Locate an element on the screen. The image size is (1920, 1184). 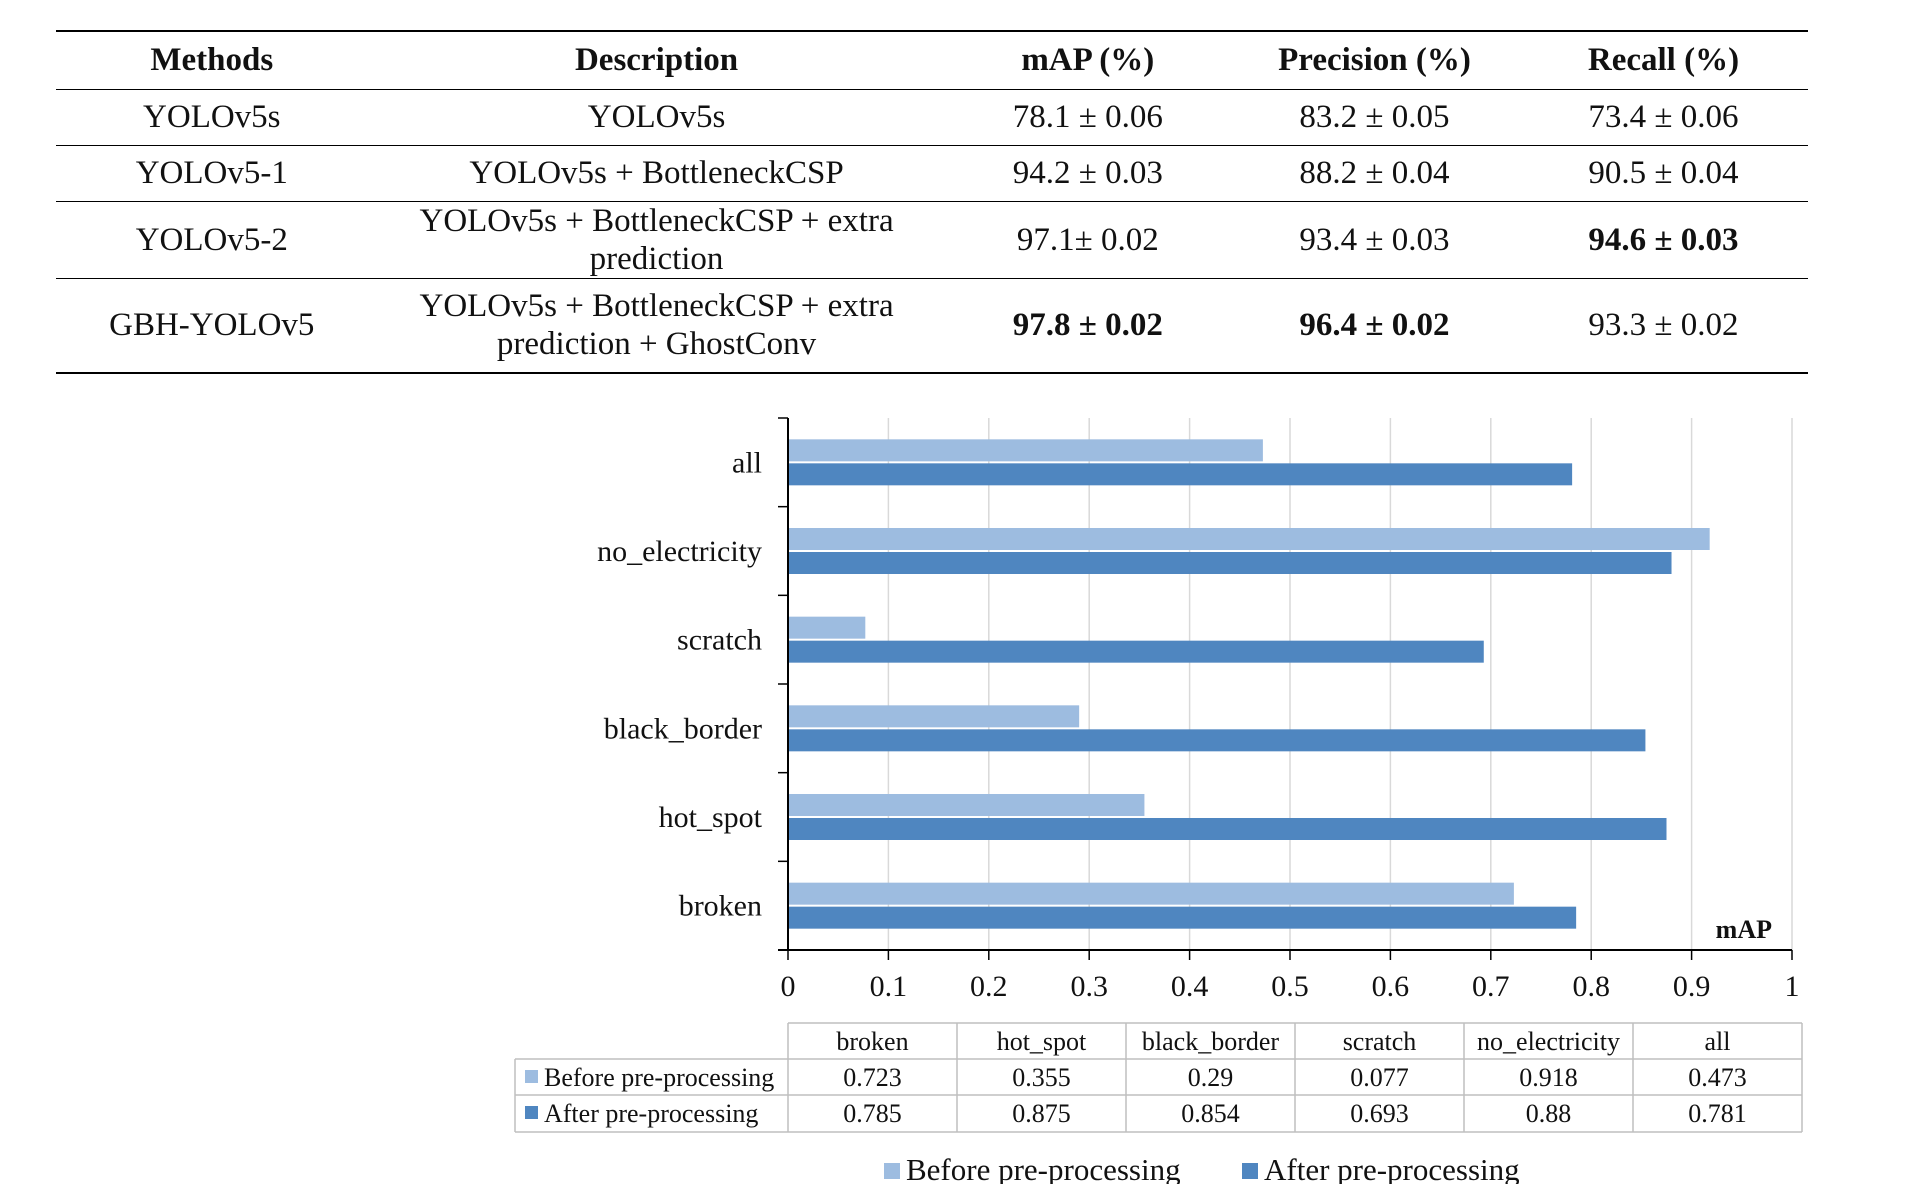
bar-before-black_border is located at coordinates (934, 716).